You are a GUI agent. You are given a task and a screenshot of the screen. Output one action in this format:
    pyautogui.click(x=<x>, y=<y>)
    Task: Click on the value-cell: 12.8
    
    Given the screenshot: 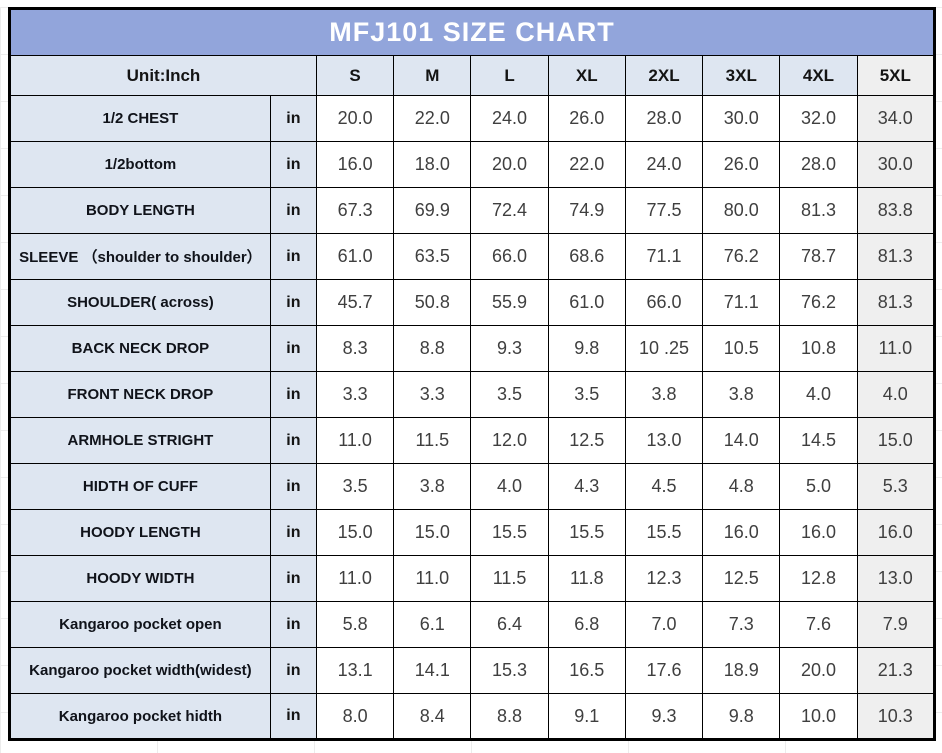 What is the action you would take?
    pyautogui.click(x=818, y=578)
    